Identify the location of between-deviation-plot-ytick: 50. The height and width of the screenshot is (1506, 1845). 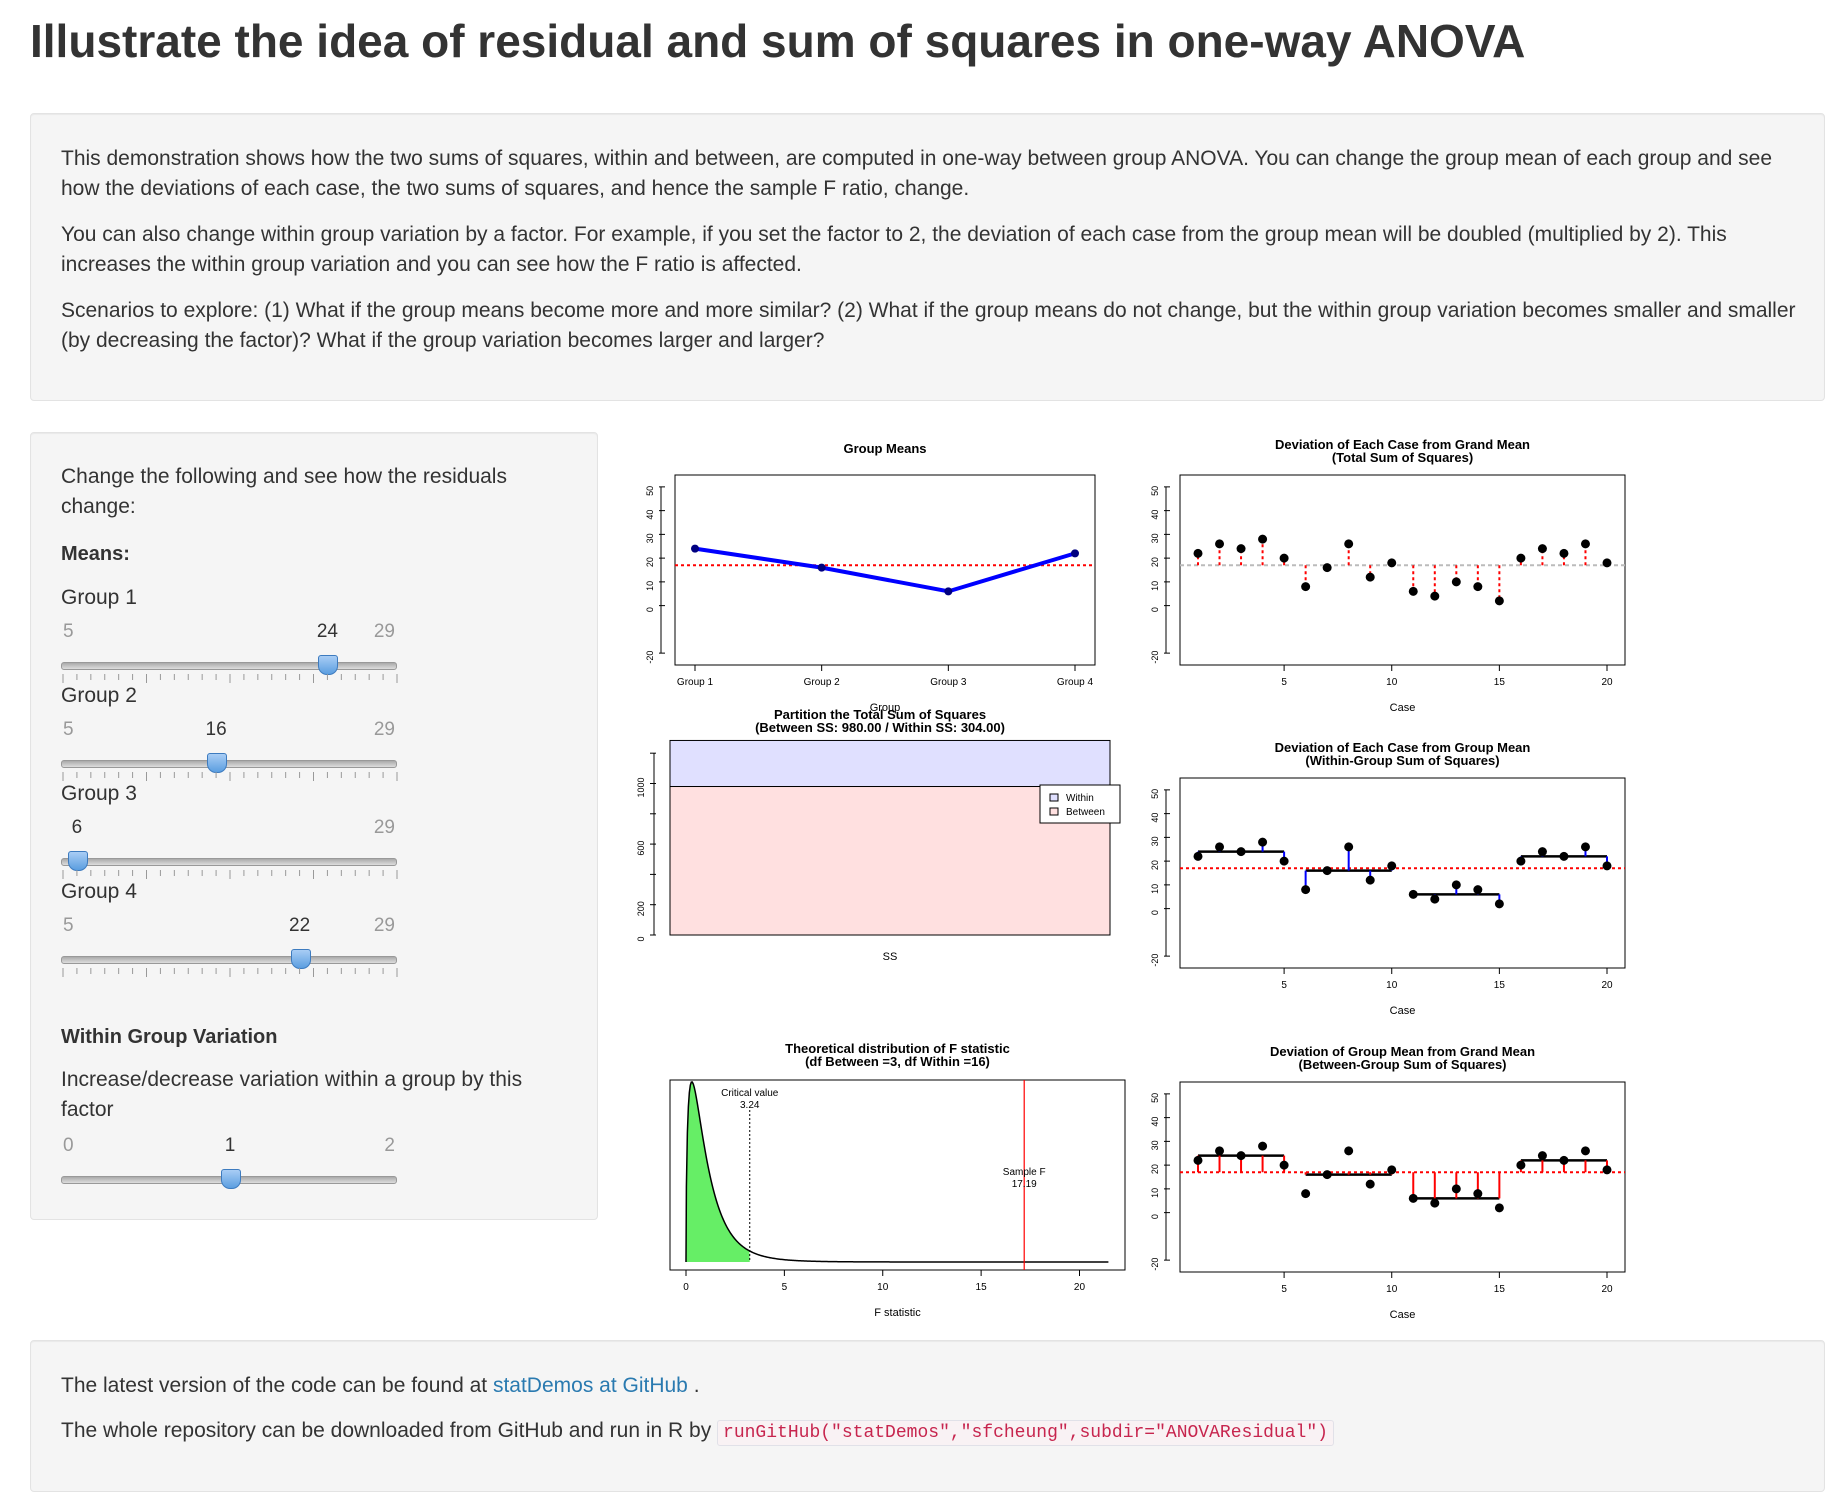
(1155, 1098).